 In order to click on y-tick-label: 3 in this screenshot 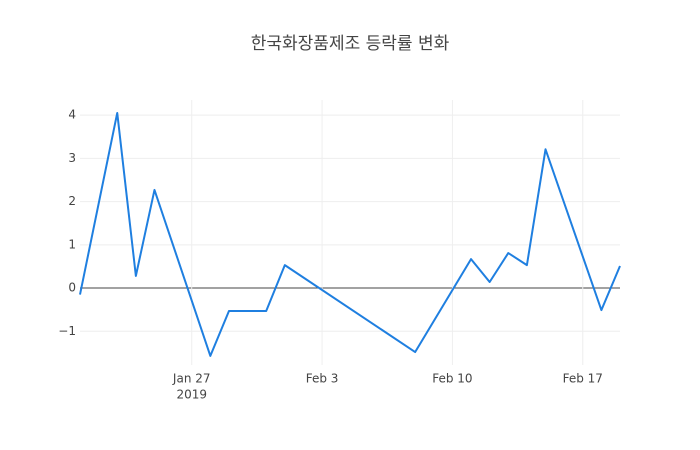, I will do `click(72, 158)`.